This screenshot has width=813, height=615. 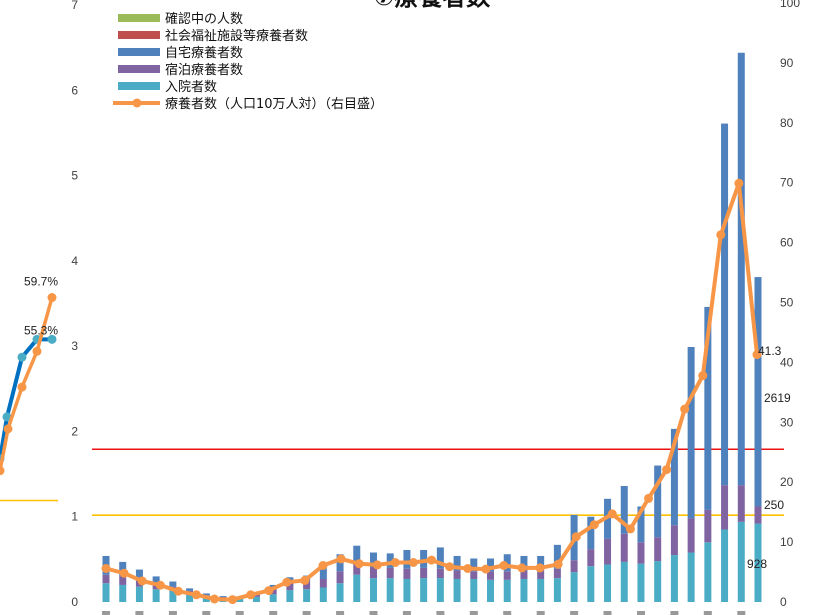 I want to click on right-tick-label: 30, so click(x=787, y=422).